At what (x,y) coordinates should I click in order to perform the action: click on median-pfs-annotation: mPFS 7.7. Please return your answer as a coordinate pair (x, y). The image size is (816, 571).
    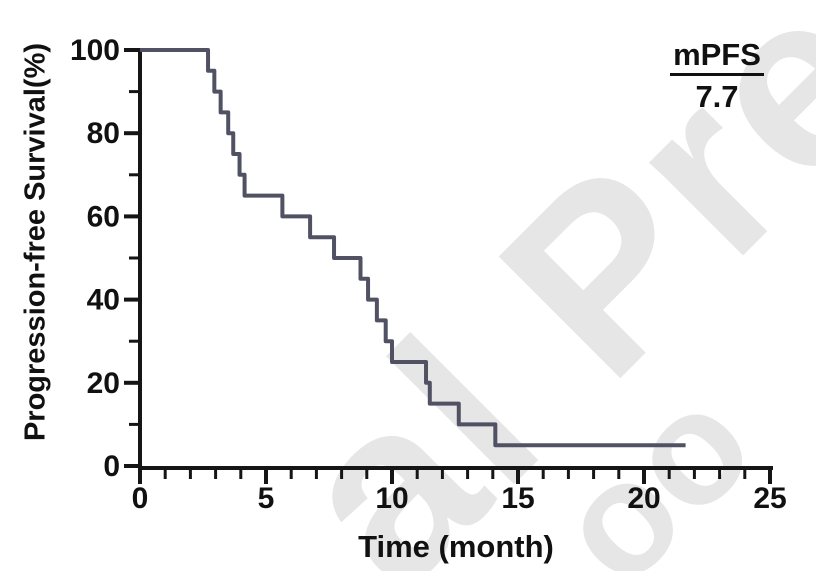
    Looking at the image, I should click on (717, 76).